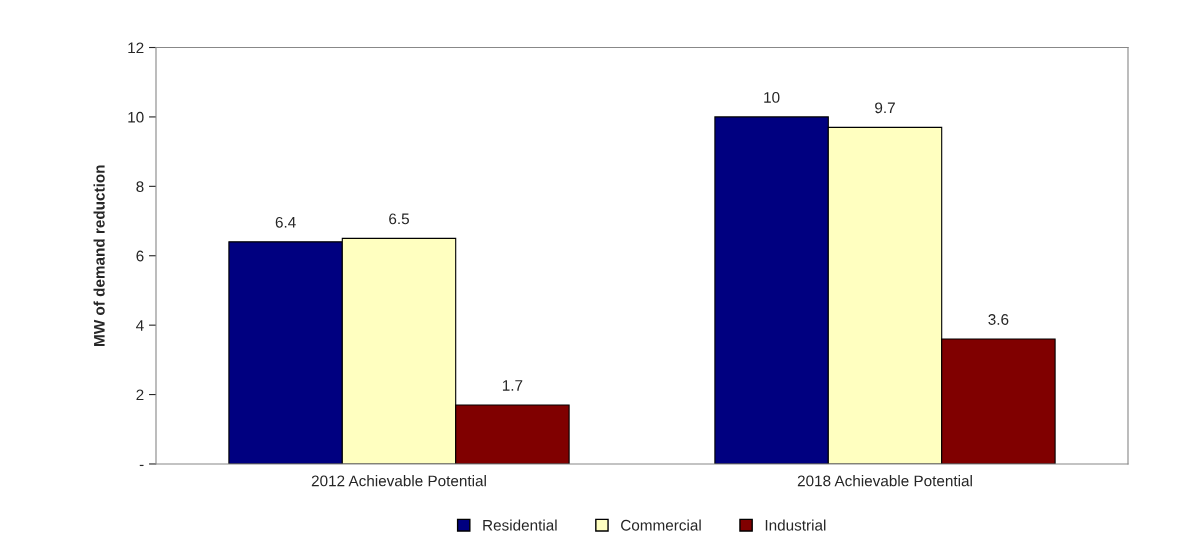 This screenshot has width=1200, height=559. Describe the element at coordinates (520, 525) in the screenshot. I see `legend-label: Residential` at that location.